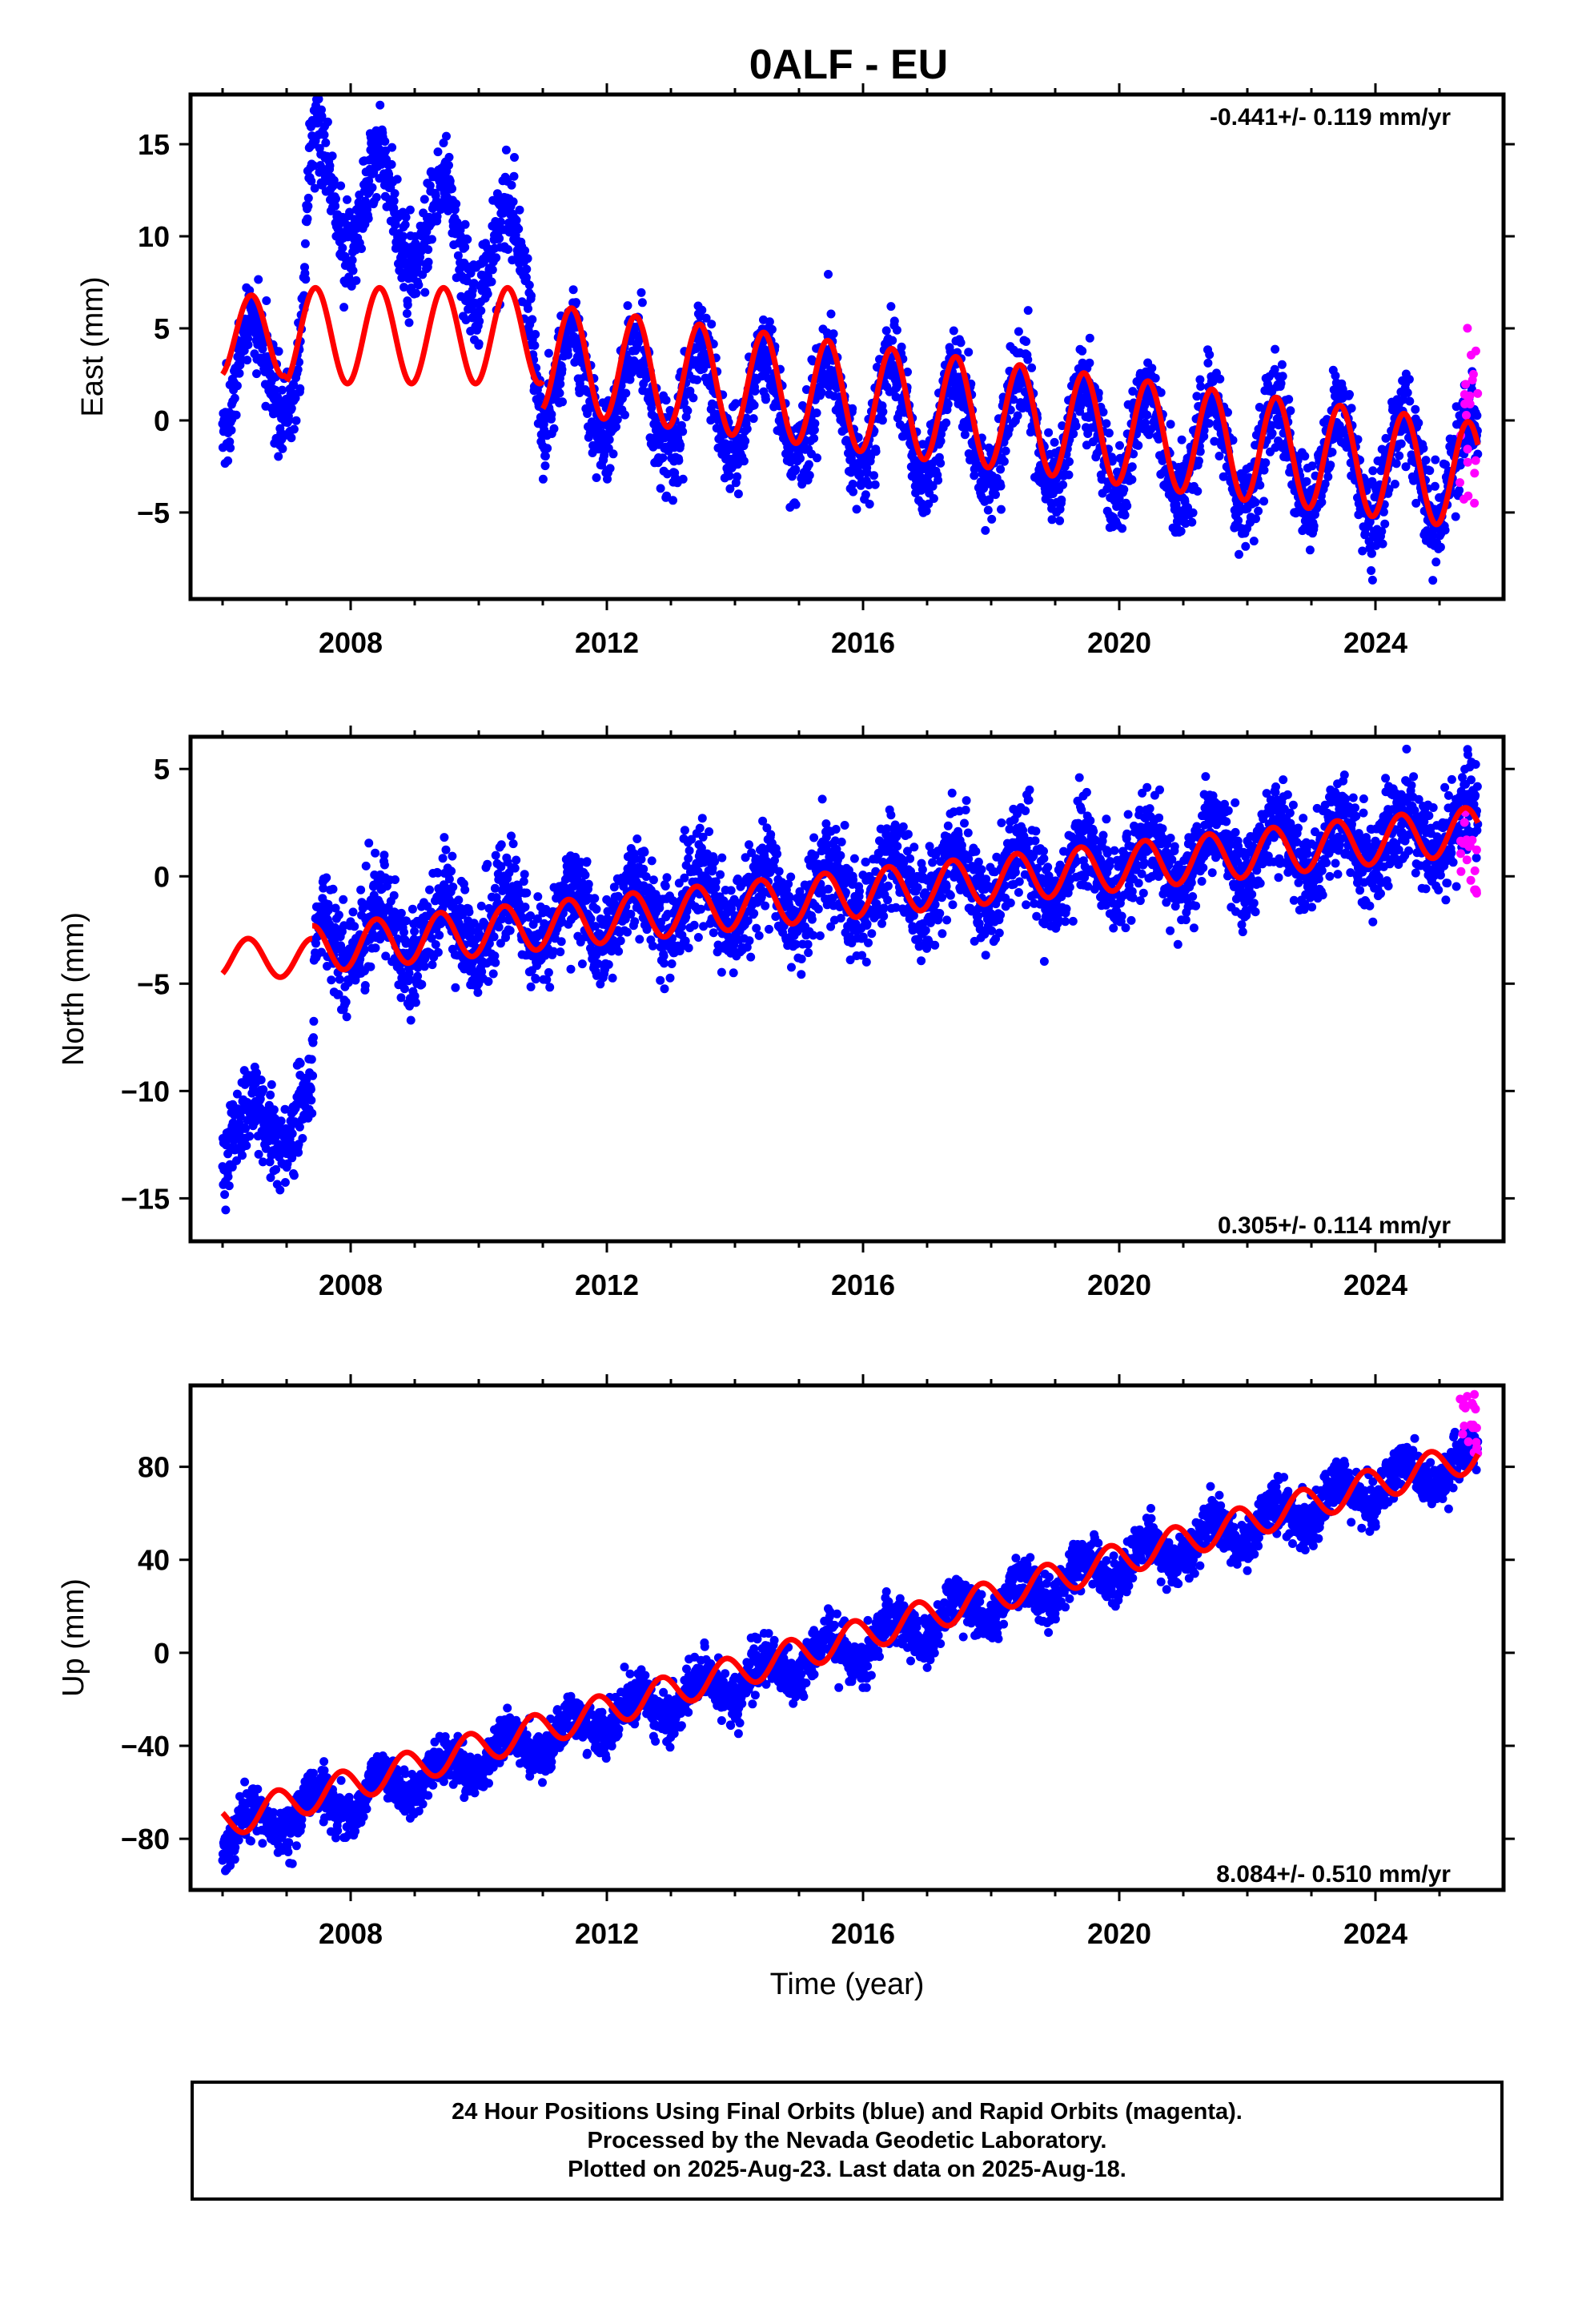  What do you see at coordinates (162, 1653) in the screenshot?
I see `up-y-tick-label: 0` at bounding box center [162, 1653].